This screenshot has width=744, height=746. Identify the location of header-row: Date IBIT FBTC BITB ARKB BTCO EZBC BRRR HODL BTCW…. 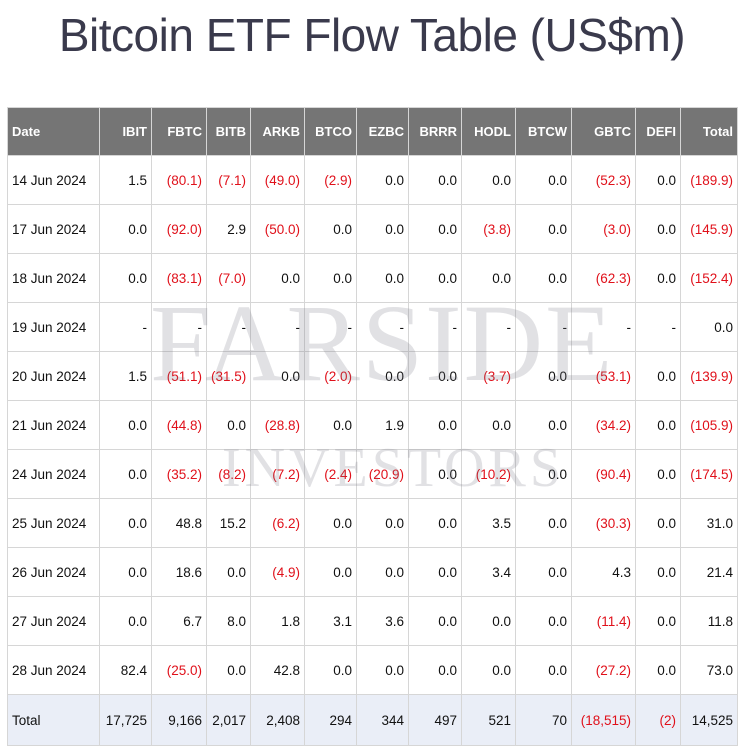
(372, 131).